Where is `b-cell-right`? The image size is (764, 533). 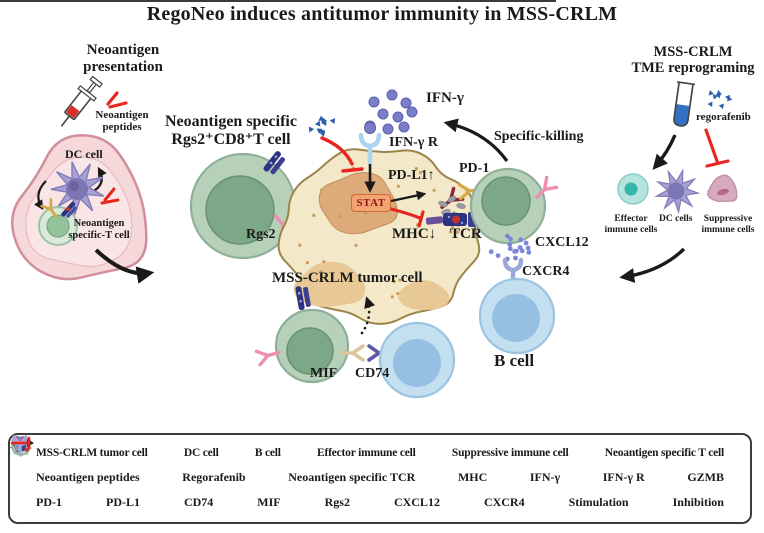
b-cell-right is located at coordinates (517, 316).